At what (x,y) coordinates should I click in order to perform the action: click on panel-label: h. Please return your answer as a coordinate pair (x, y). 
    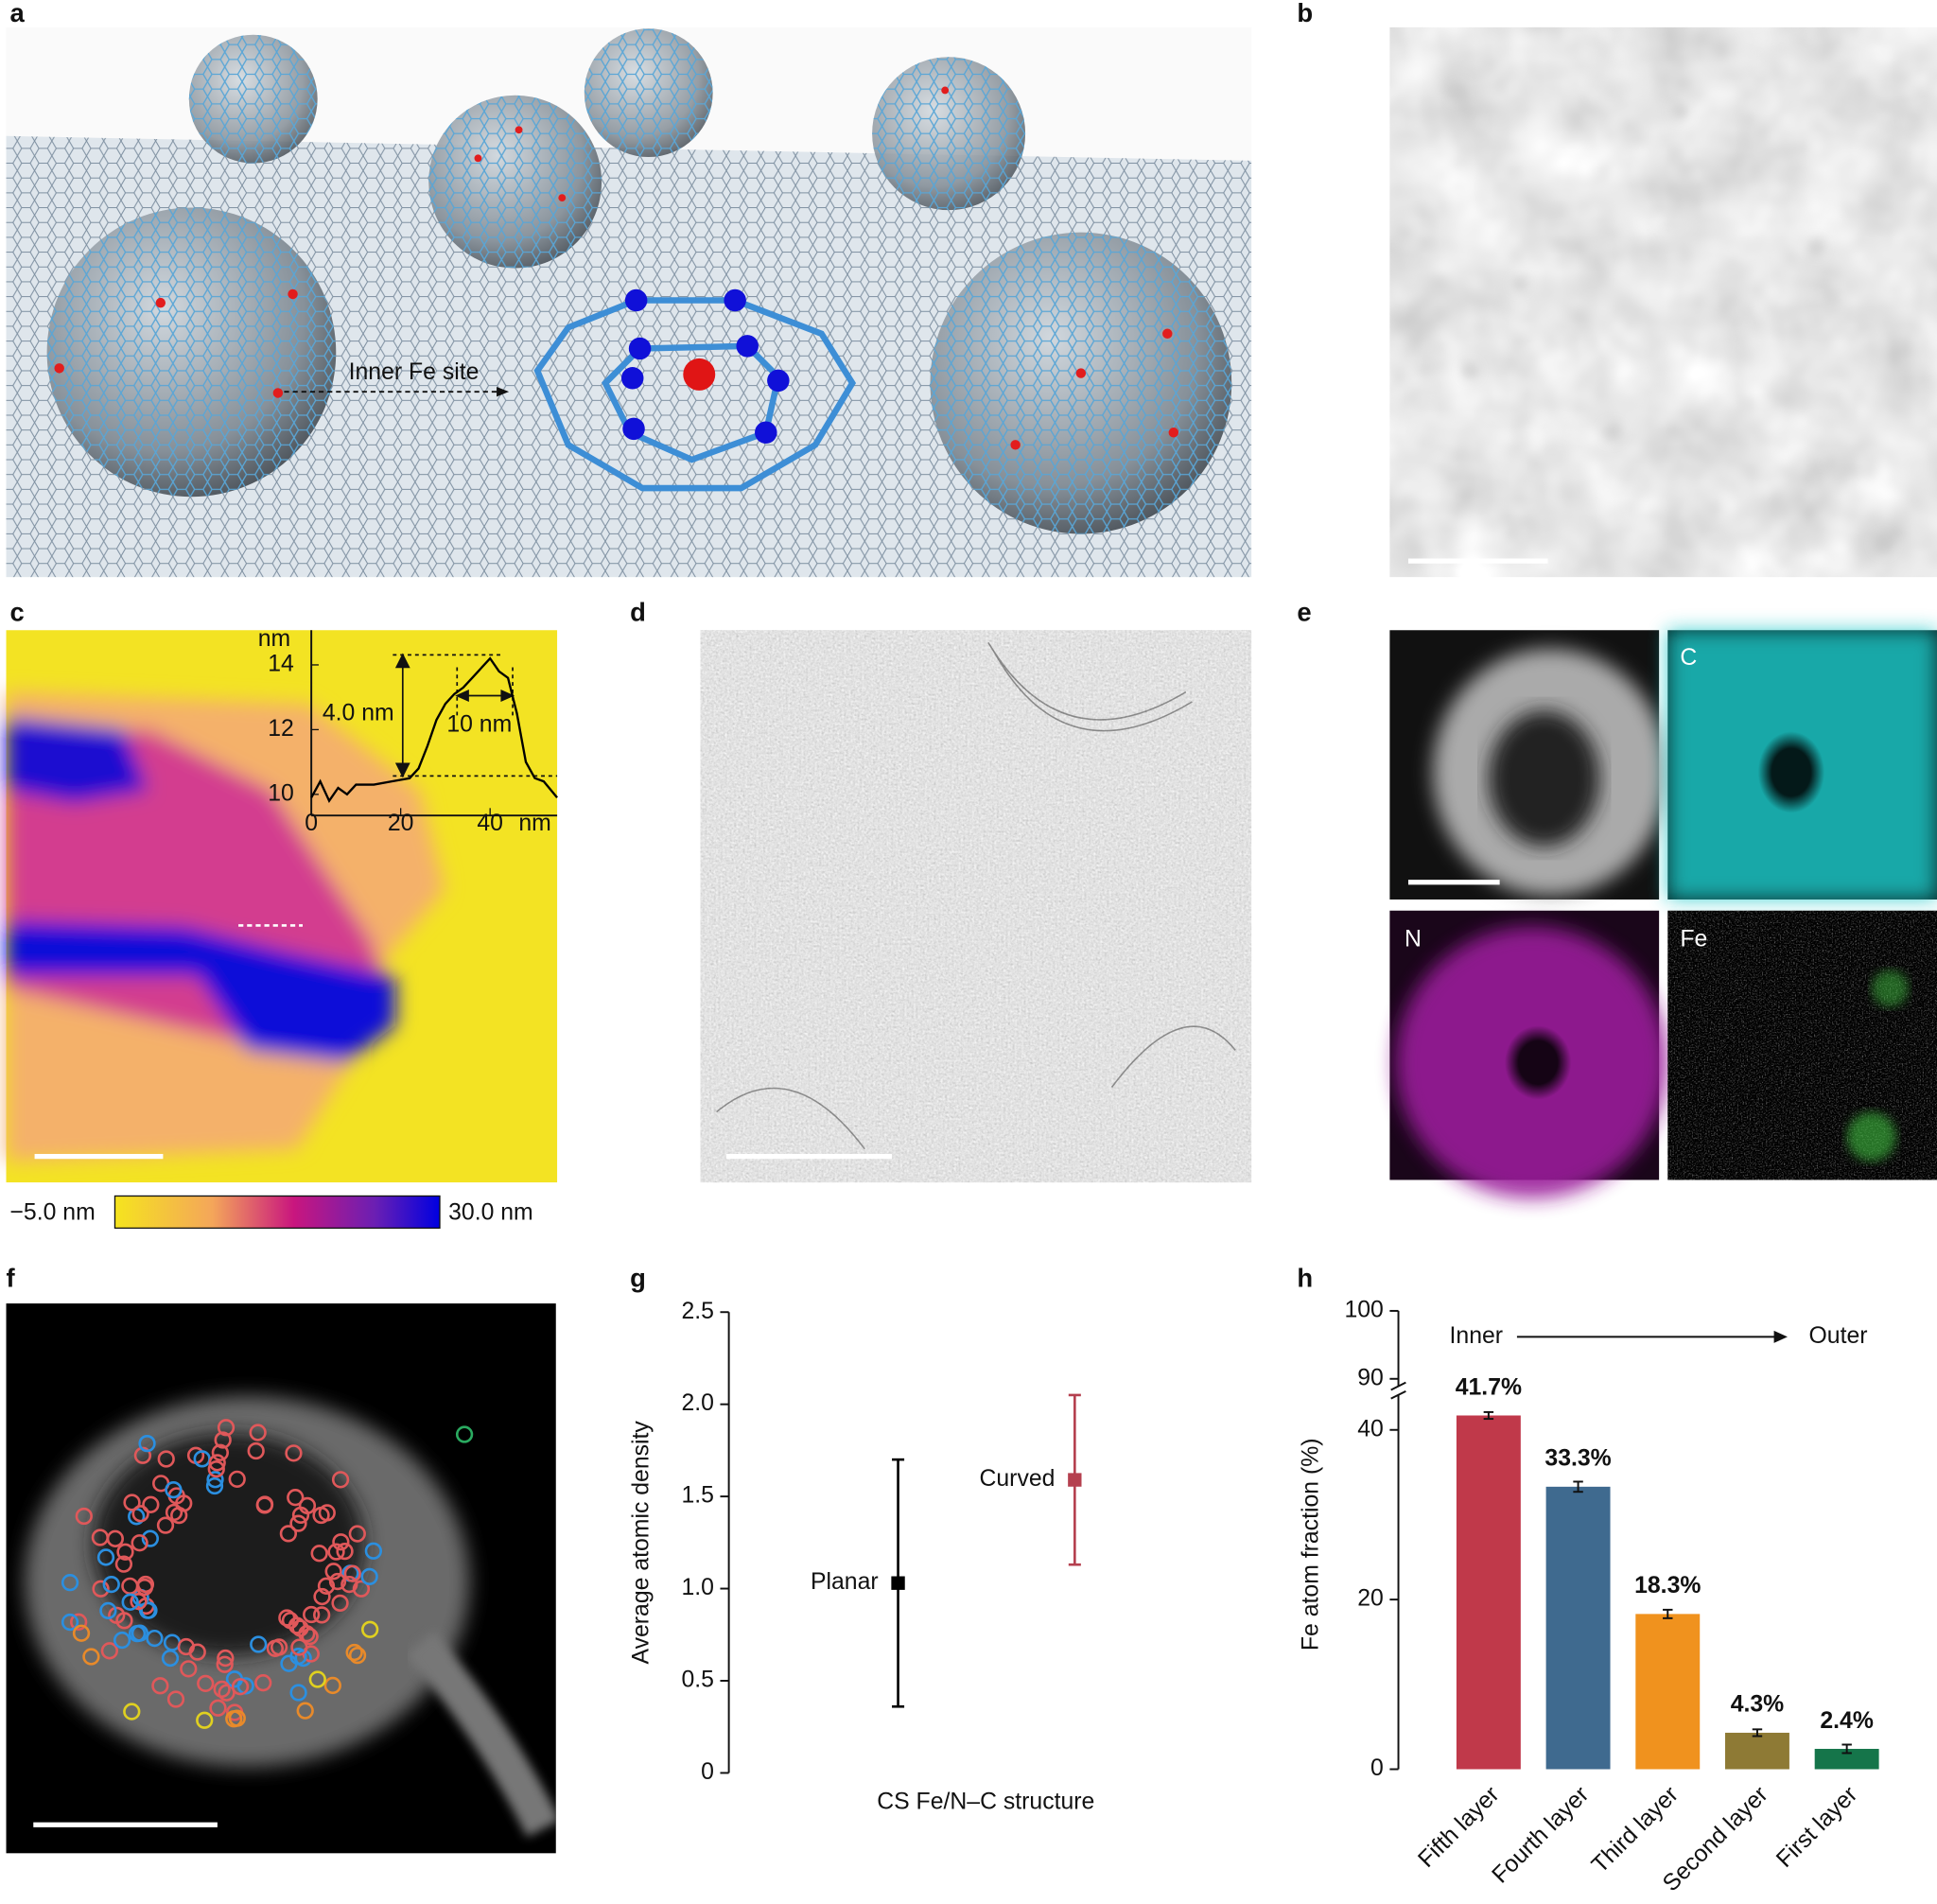
    Looking at the image, I should click on (1305, 1279).